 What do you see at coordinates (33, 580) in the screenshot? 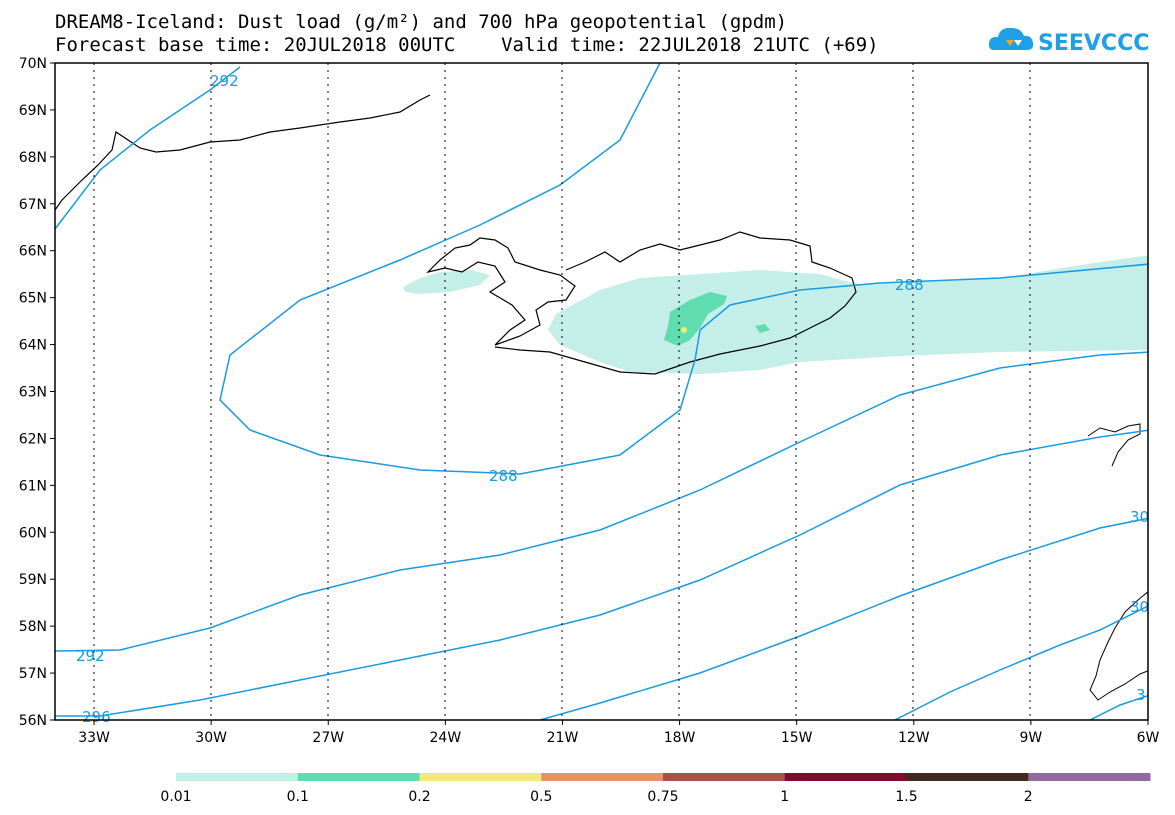
I see `lat-tick-label: 59N` at bounding box center [33, 580].